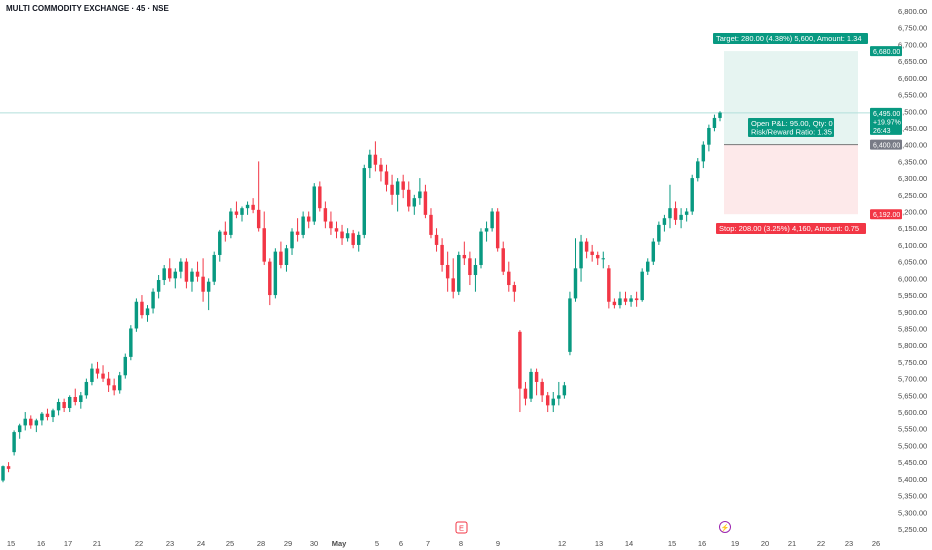 The width and height of the screenshot is (932, 550). What do you see at coordinates (912, 262) in the screenshot?
I see `y-tick-label: 6,050.00` at bounding box center [912, 262].